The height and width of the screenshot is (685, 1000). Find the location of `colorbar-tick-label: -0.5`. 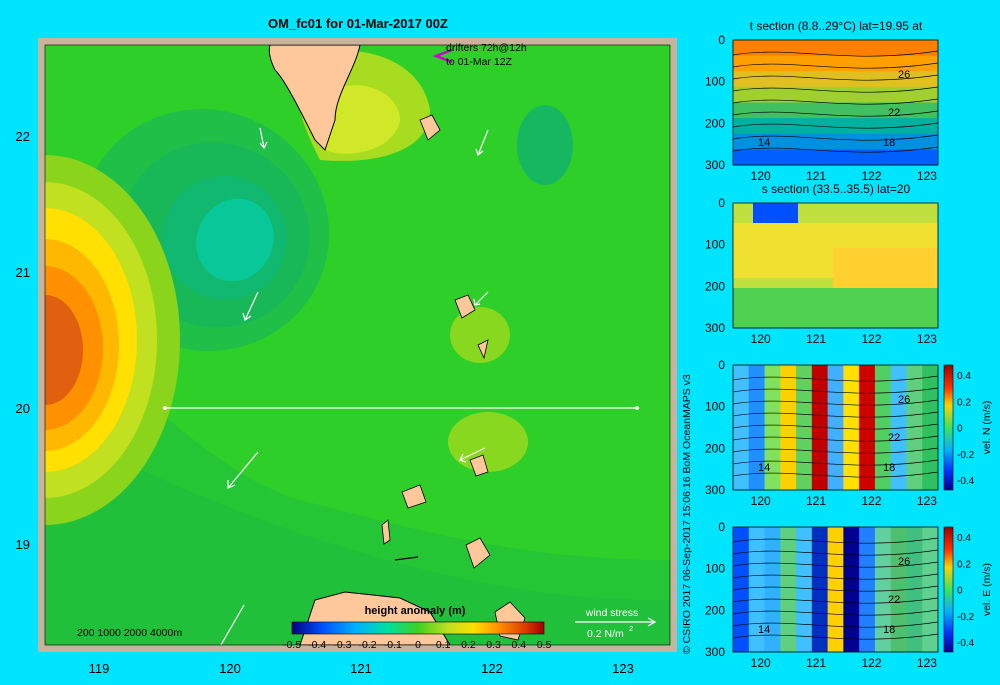

colorbar-tick-label: -0.5 is located at coordinates (292, 645).